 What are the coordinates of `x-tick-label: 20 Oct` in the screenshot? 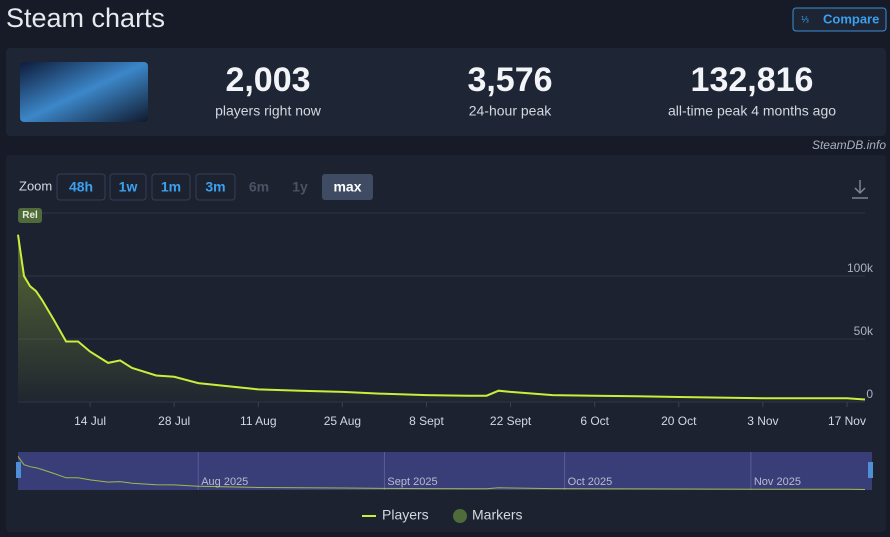 It's located at (679, 421).